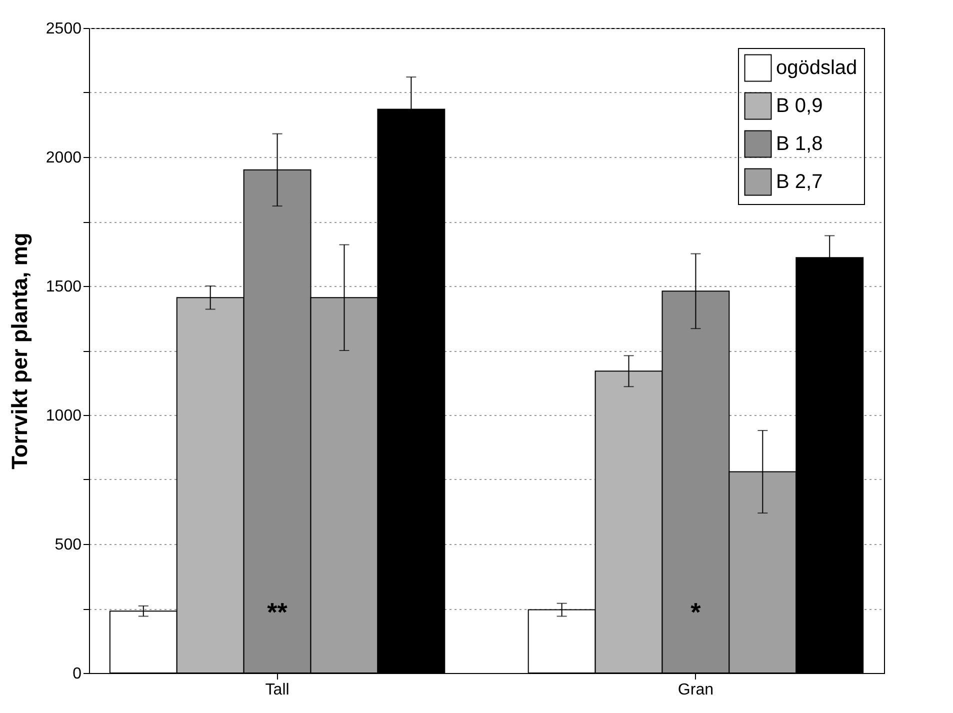 Image resolution: width=953 pixels, height=713 pixels. What do you see at coordinates (799, 144) in the screenshot?
I see `legend-label: B 1,8` at bounding box center [799, 144].